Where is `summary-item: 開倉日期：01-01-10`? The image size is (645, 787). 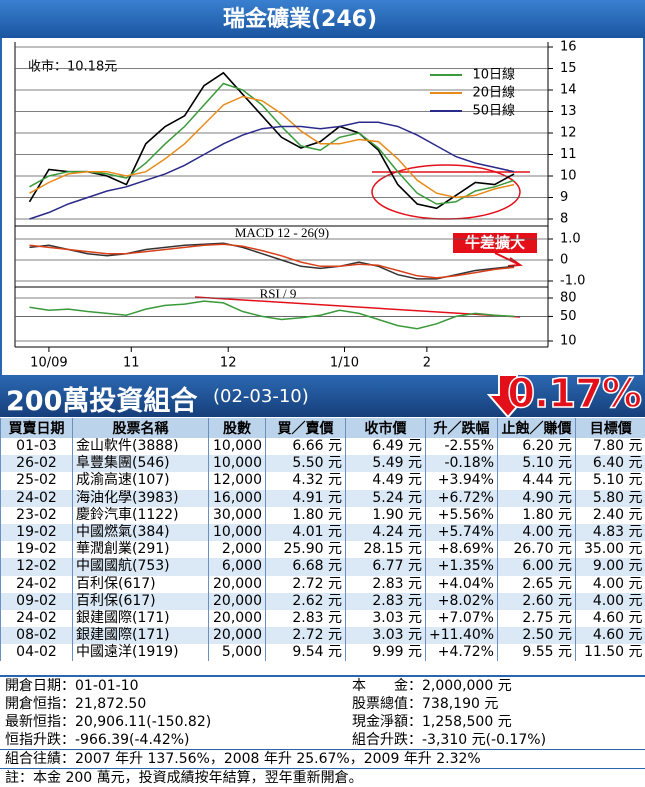 summary-item: 開倉日期：01-01-10 is located at coordinates (72, 686).